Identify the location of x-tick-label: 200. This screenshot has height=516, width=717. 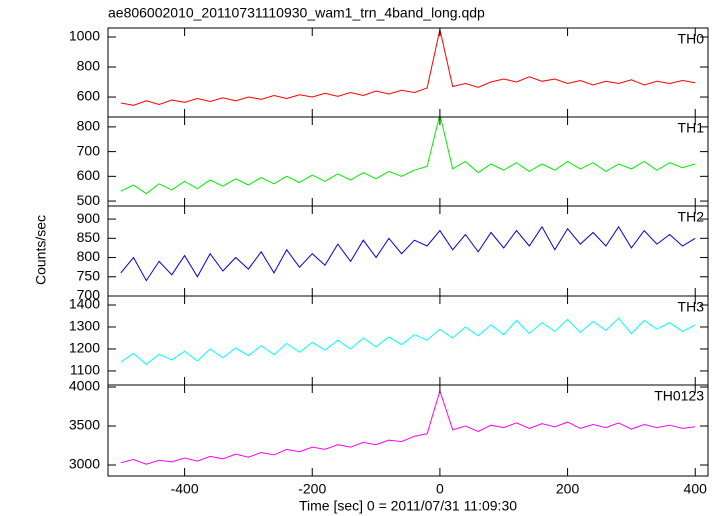
(568, 489).